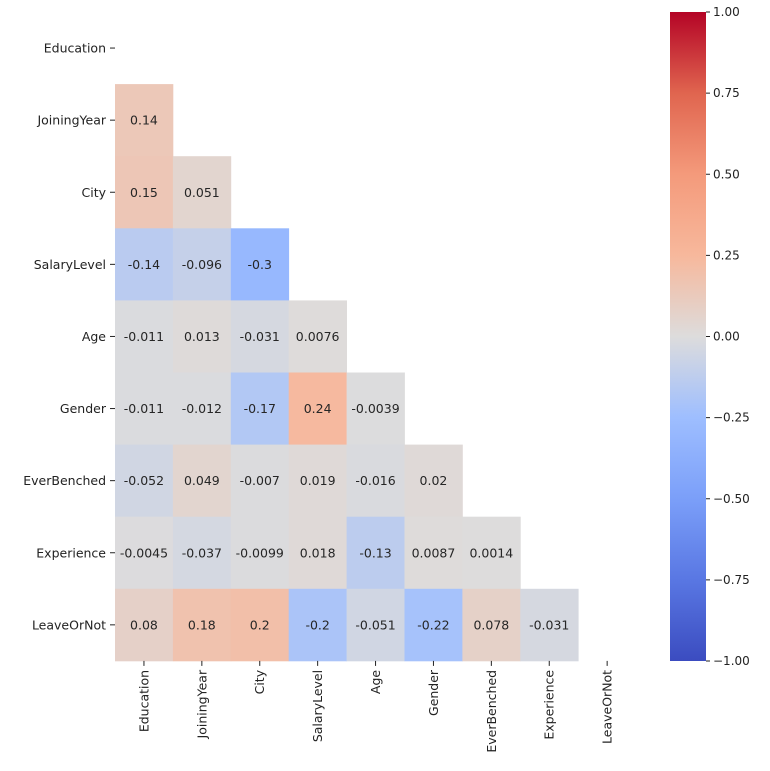 This screenshot has width=770, height=771. I want to click on cell-City-JoiningYear, so click(202, 192).